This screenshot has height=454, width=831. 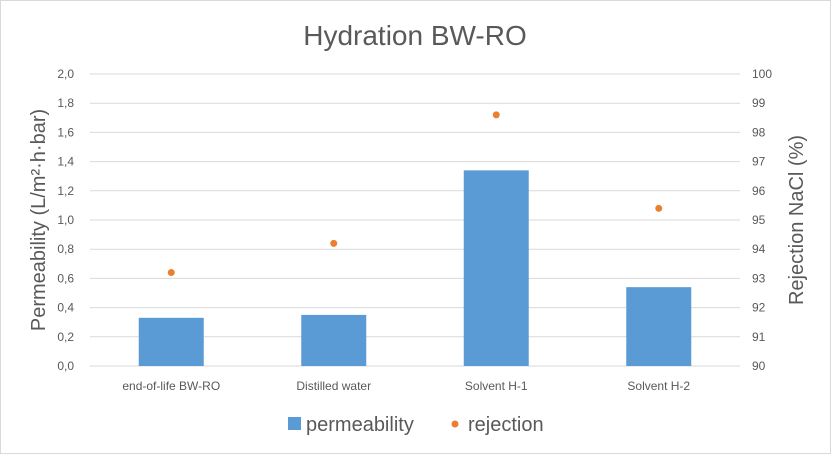 What do you see at coordinates (65, 278) in the screenshot?
I see `left-tick-label: 0,6` at bounding box center [65, 278].